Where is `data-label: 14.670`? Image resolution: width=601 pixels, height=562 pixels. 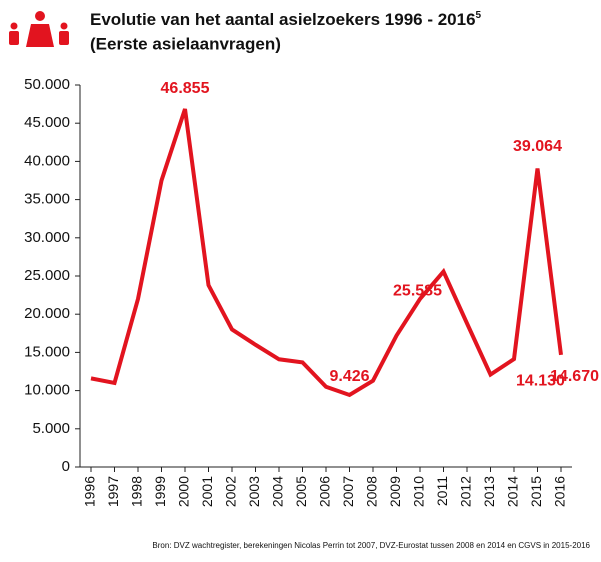
data-label: 14.670 is located at coordinates (574, 376).